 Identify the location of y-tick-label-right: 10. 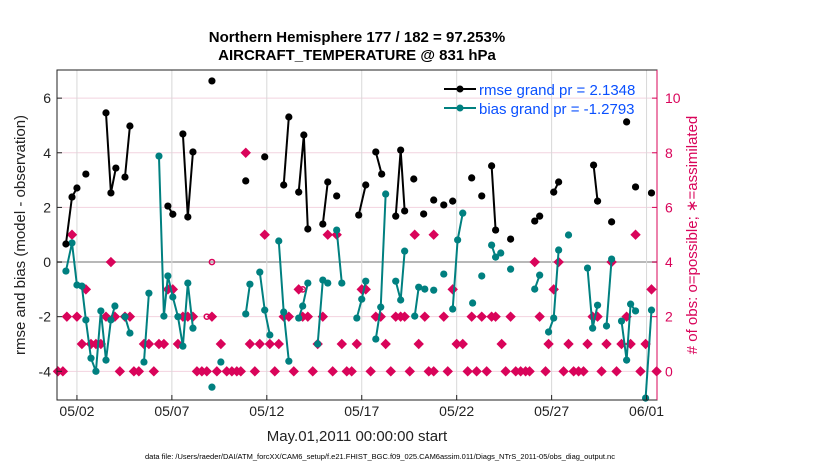
(673, 98).